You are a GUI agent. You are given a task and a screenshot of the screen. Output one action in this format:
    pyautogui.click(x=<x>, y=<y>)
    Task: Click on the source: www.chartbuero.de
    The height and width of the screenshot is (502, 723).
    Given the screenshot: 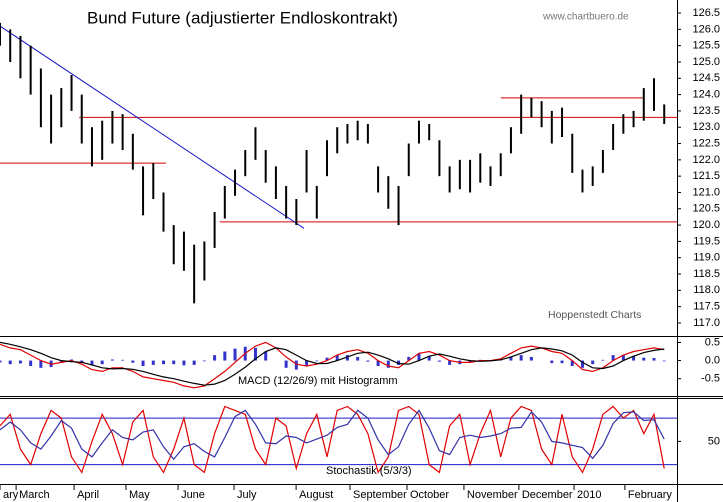 What is the action you would take?
    pyautogui.click(x=585, y=17)
    